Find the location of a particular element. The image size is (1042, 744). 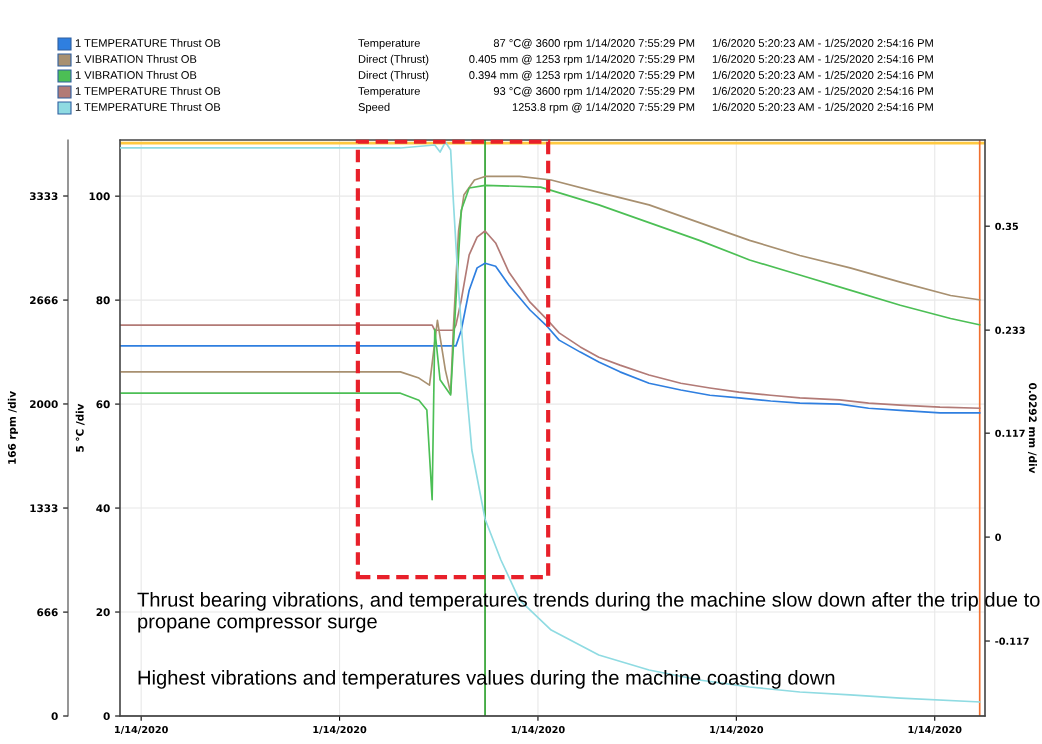

y2-tick-label: 0.117 is located at coordinates (1010, 433).